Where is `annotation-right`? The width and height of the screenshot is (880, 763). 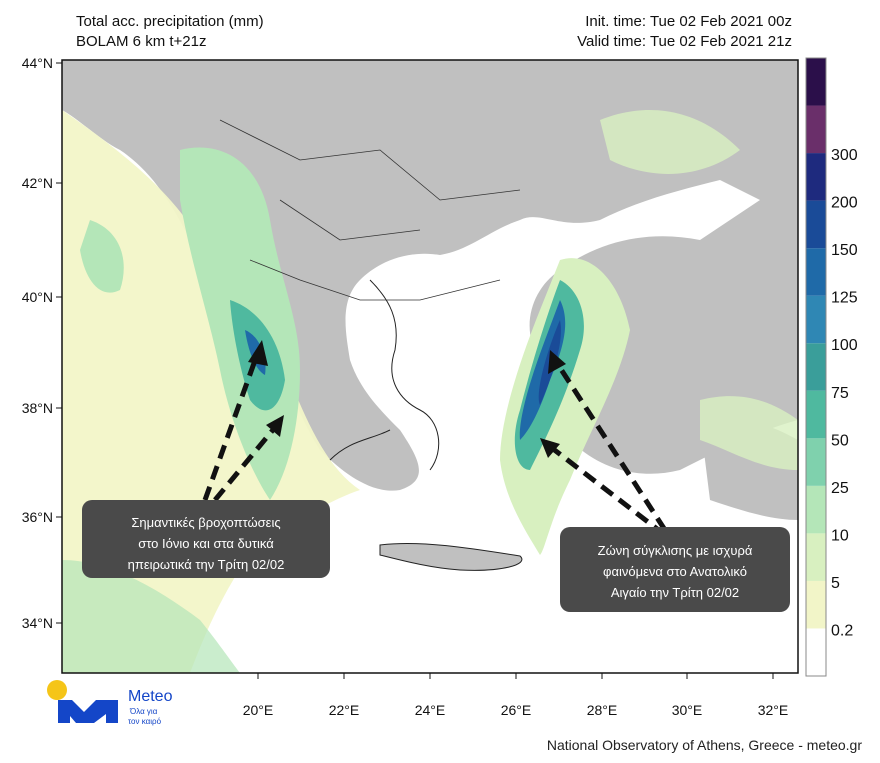 annotation-right is located at coordinates (675, 569).